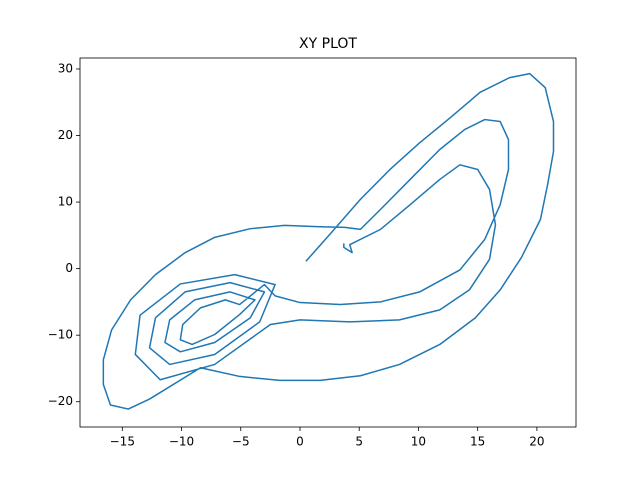 This screenshot has width=640, height=480. Describe the element at coordinates (122, 442) in the screenshot. I see `x-tick-label: −15` at that location.